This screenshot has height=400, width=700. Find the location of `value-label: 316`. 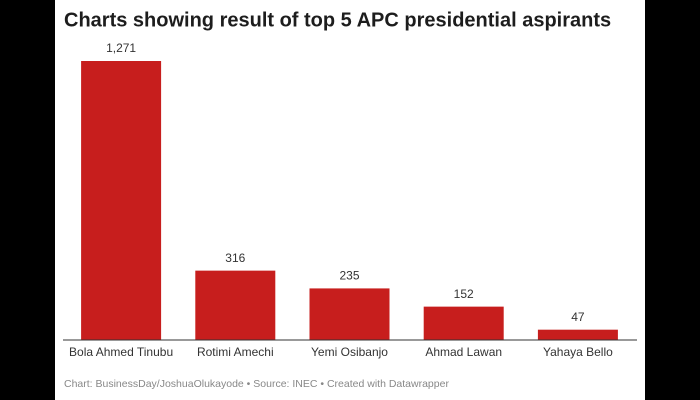

value-label: 316 is located at coordinates (235, 258).